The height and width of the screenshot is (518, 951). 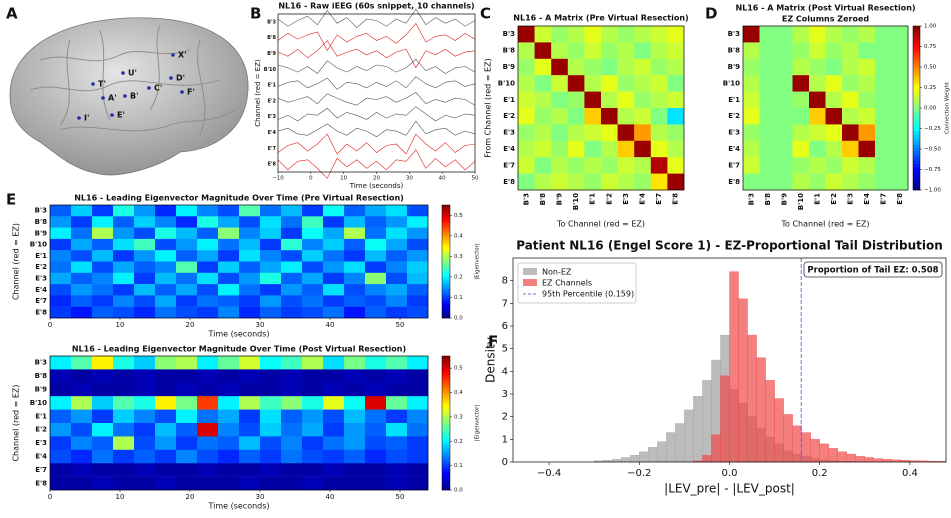 I want to click on y-tick-label: B'3, so click(x=41, y=211).